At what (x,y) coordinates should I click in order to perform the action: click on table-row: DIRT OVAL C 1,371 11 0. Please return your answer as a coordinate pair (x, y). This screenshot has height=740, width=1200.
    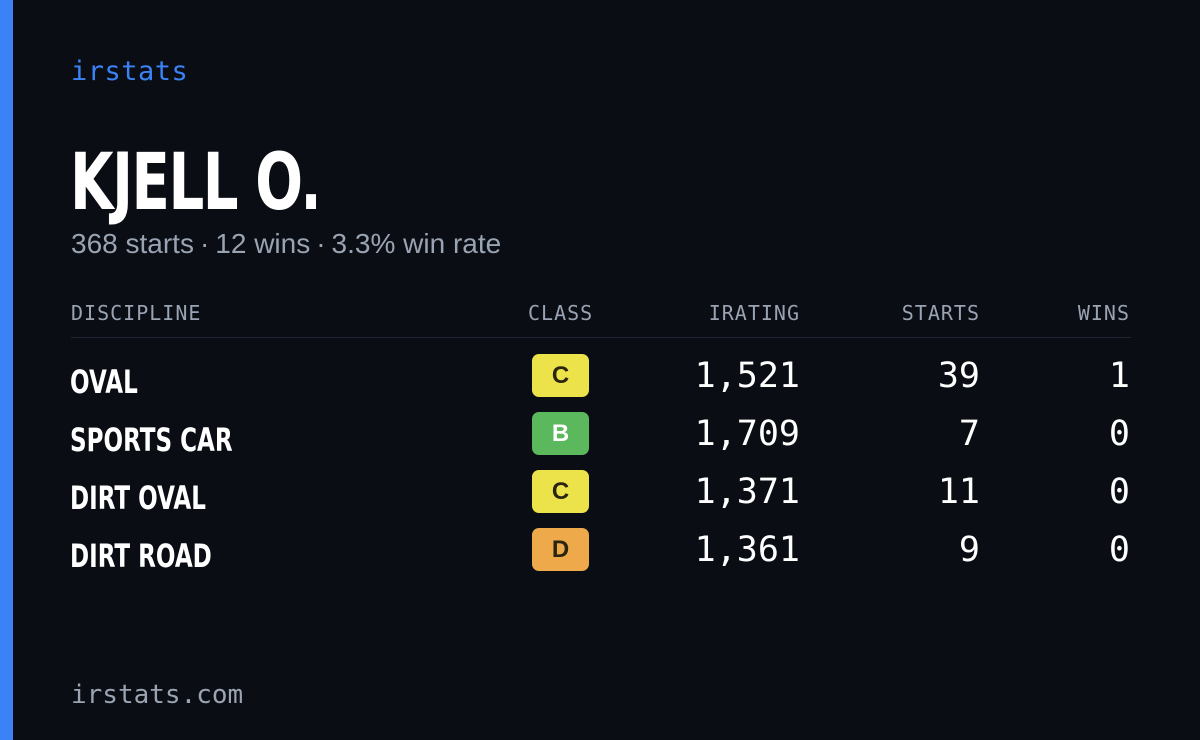
    Looking at the image, I should click on (600, 499).